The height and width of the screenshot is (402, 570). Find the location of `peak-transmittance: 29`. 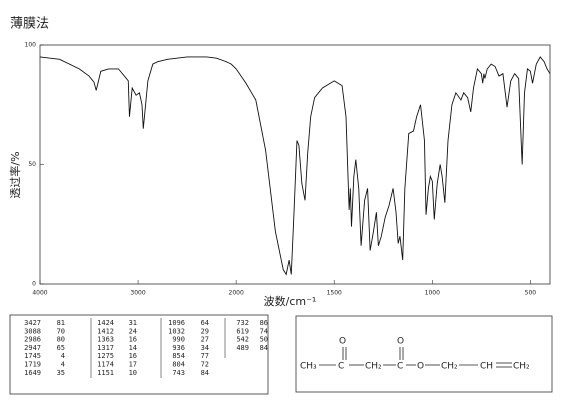

peak-transmittance: 29 is located at coordinates (205, 331).